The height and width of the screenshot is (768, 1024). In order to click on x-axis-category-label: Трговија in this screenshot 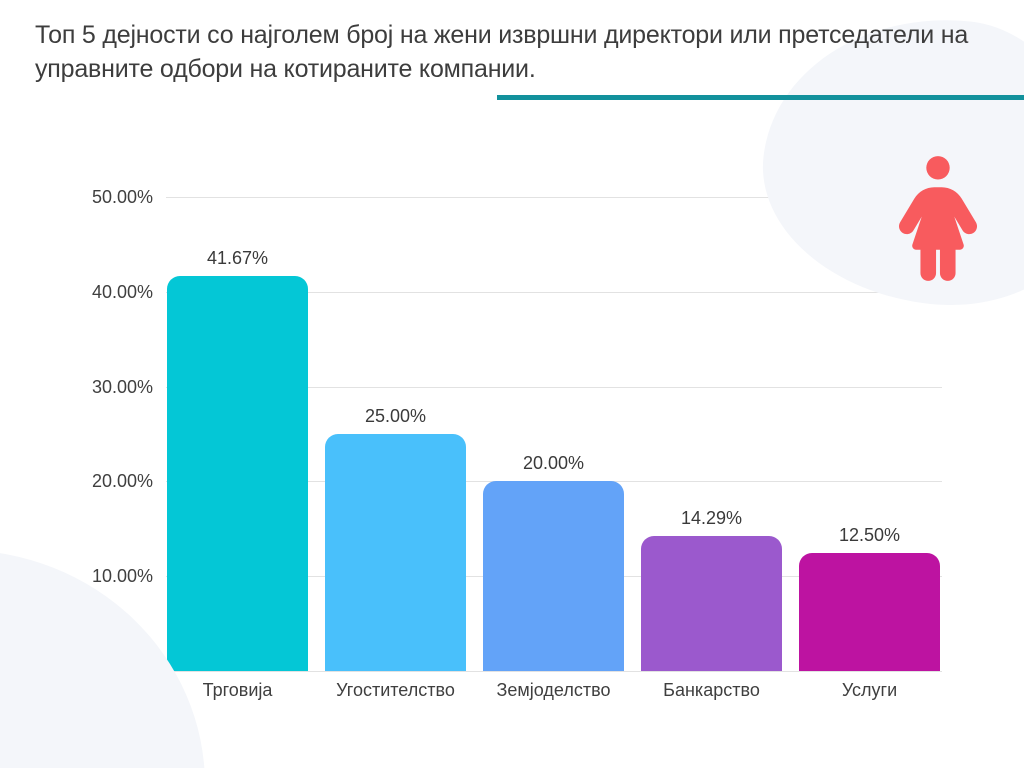, I will do `click(237, 690)`.